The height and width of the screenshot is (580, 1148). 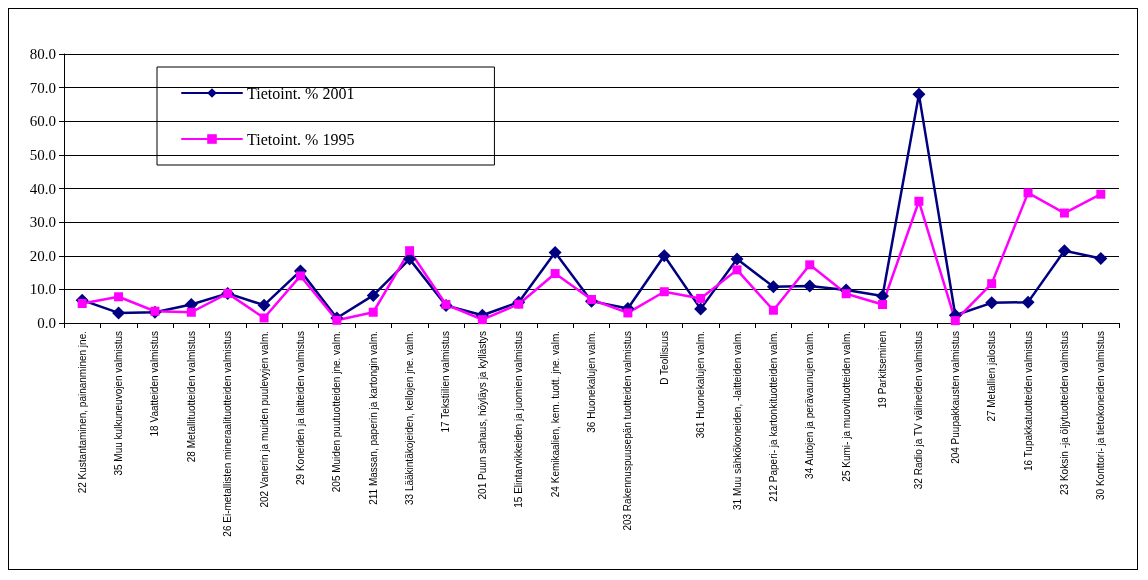 What do you see at coordinates (1101, 415) in the screenshot?
I see `x-tick-label: 30 Konttori- ja tietokoneiden valmistus` at bounding box center [1101, 415].